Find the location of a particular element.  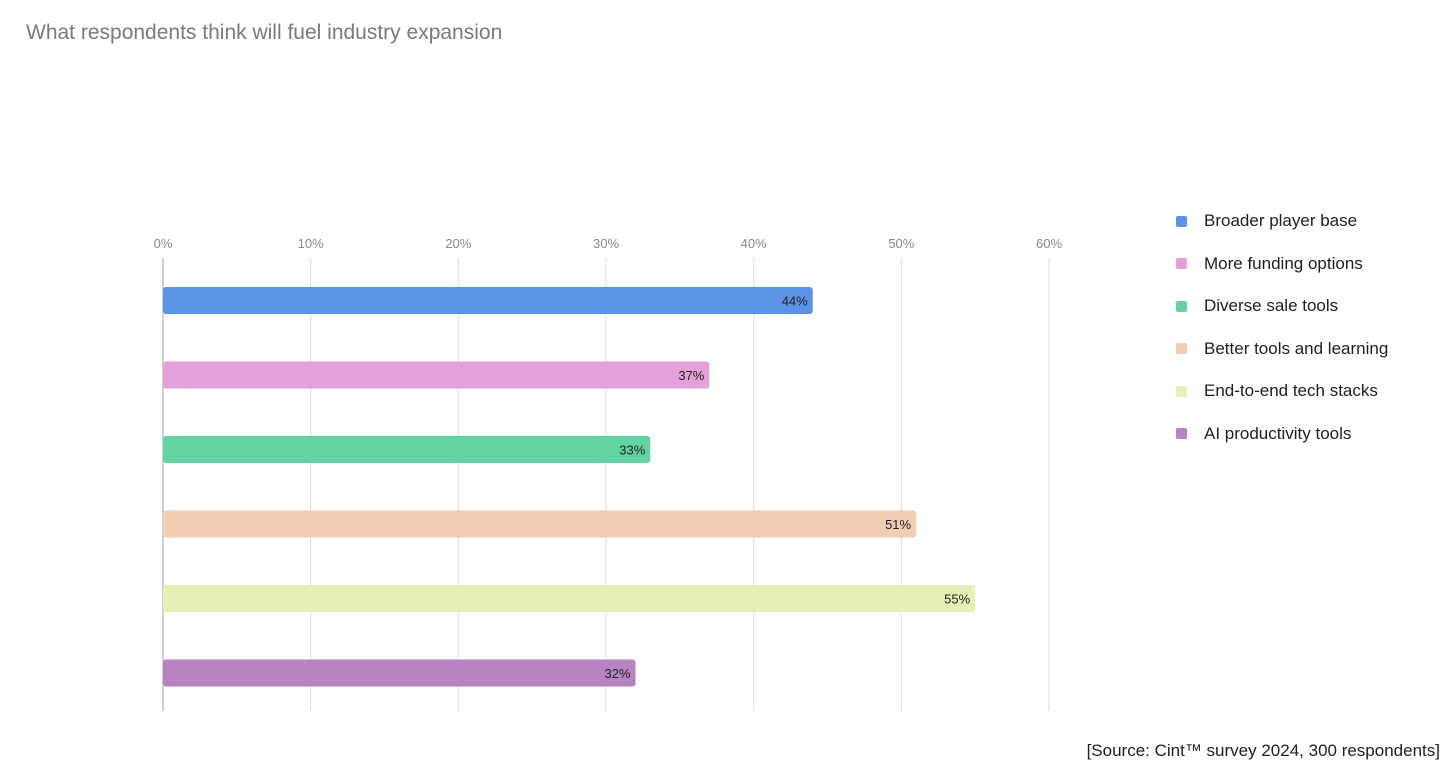

legend-label: Better tools and learning is located at coordinates (1296, 348).